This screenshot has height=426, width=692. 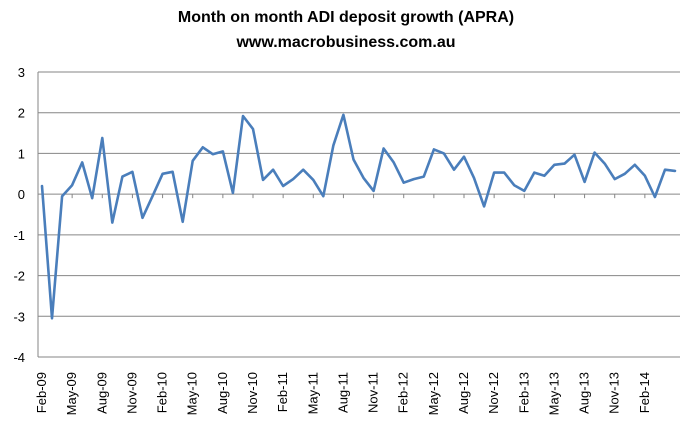 What do you see at coordinates (192, 393) in the screenshot?
I see `x-tick-label: May-10` at bounding box center [192, 393].